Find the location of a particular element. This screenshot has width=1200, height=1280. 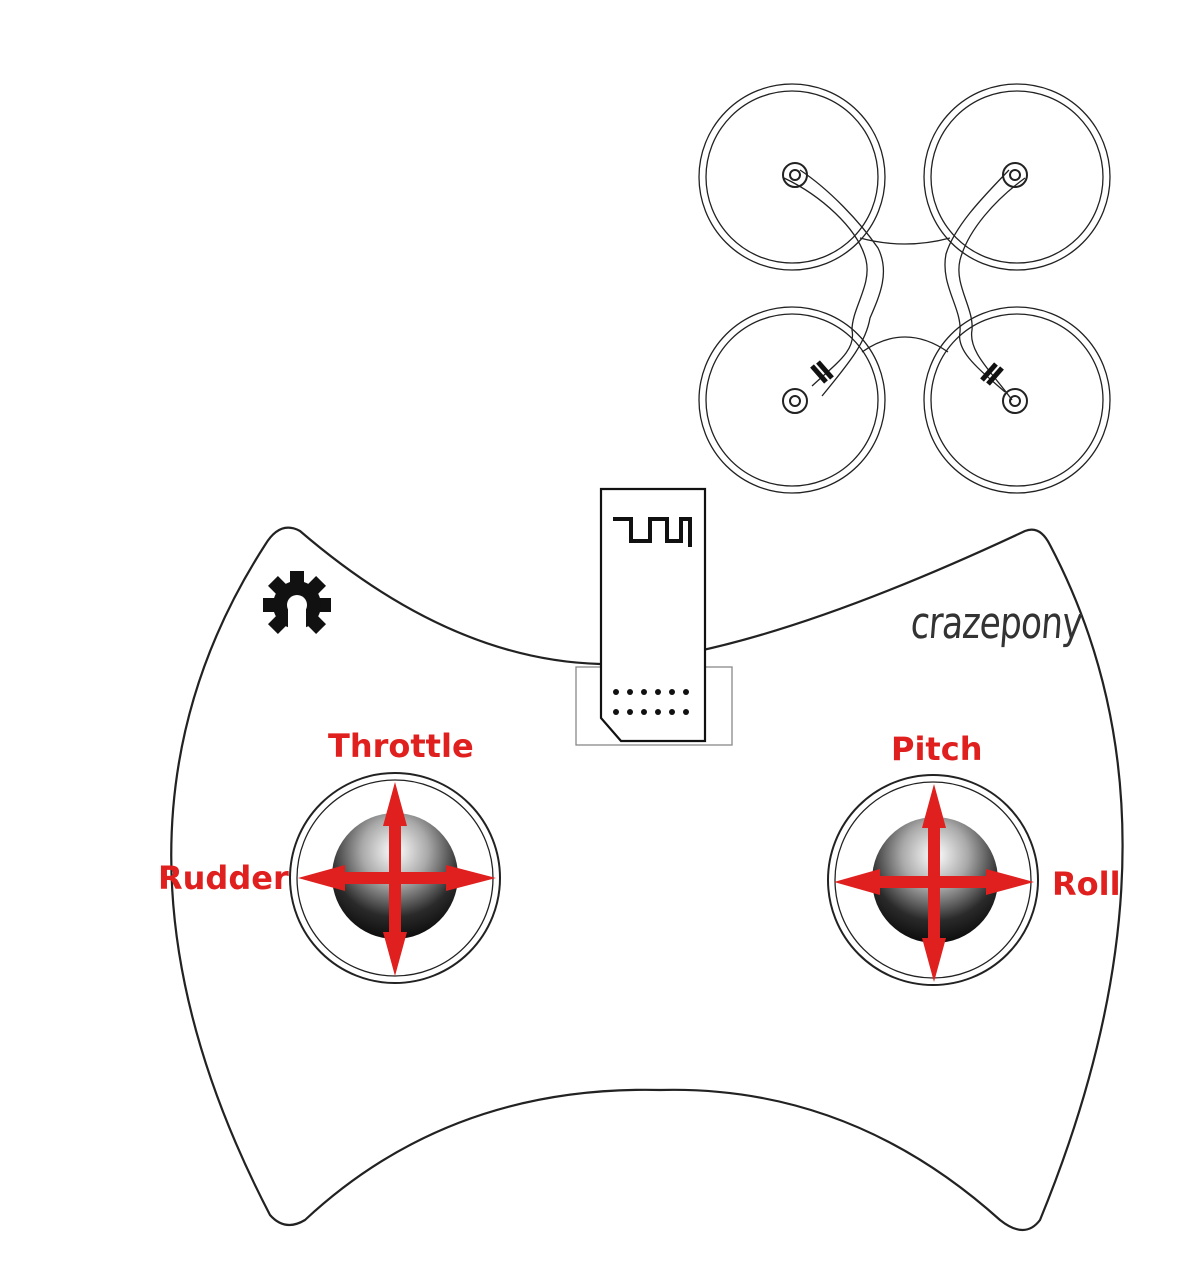

left-joystick is located at coordinates (395, 878).